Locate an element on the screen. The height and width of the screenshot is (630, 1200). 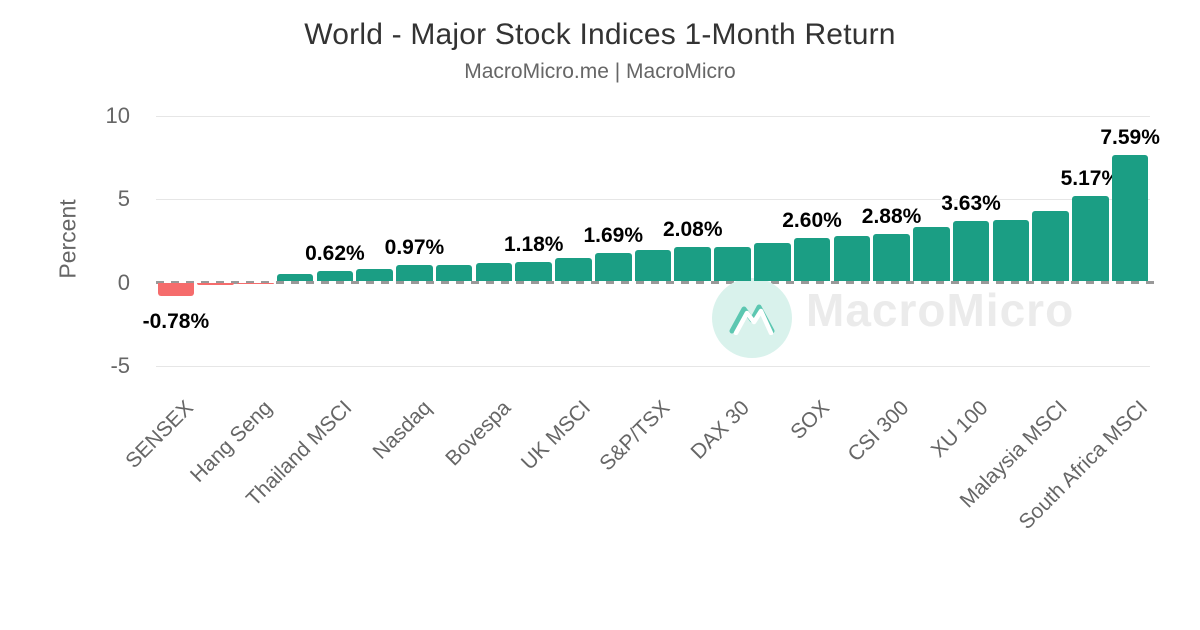
value-label: 2.08% is located at coordinates (692, 229).